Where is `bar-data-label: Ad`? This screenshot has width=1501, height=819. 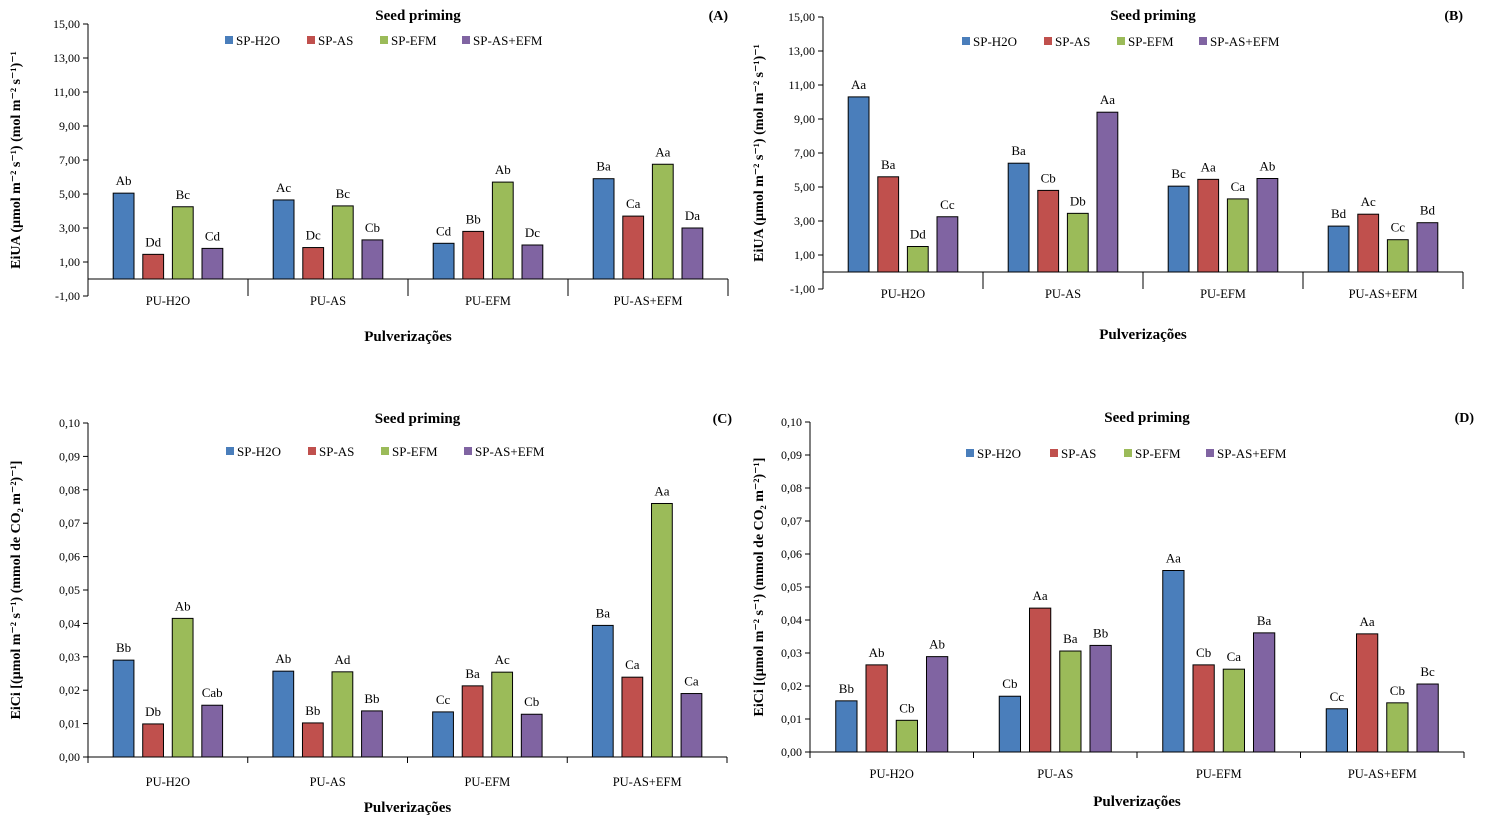
bar-data-label: Ad is located at coordinates (342, 659).